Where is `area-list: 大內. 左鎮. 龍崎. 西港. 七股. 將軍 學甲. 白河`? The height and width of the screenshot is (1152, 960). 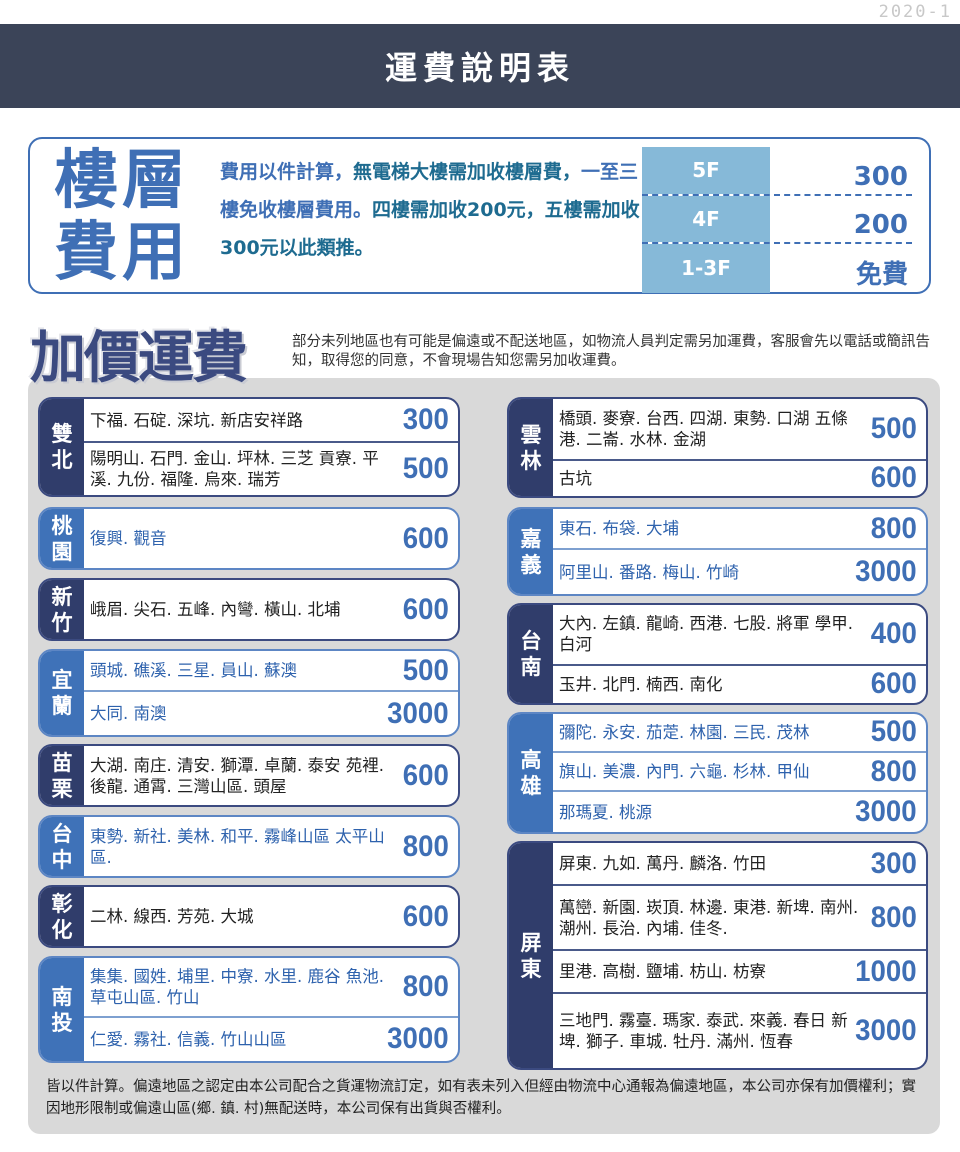
area-list: 大內. 左鎮. 龍崎. 西港. 七股. 將軍 學甲. 白河 is located at coordinates (706, 634).